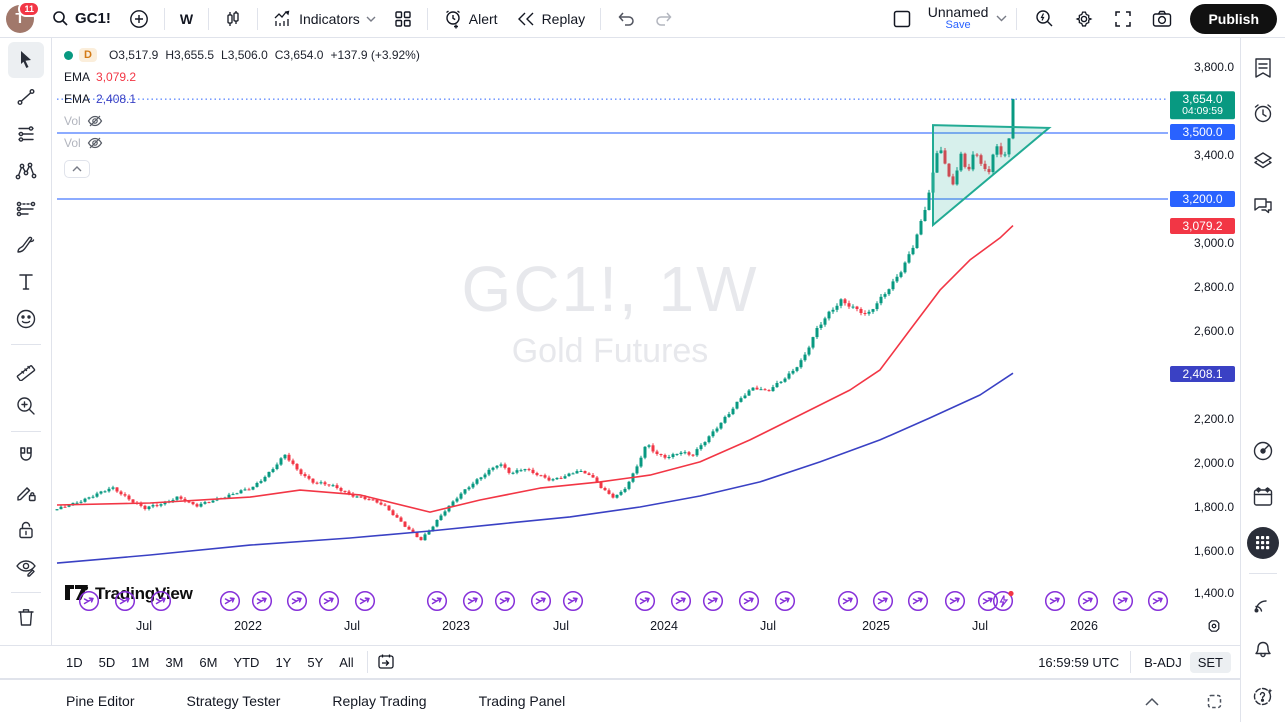 The image size is (1285, 722). Describe the element at coordinates (1202, 199) in the screenshot. I see `hline-3200-label: 3,200.0` at that location.